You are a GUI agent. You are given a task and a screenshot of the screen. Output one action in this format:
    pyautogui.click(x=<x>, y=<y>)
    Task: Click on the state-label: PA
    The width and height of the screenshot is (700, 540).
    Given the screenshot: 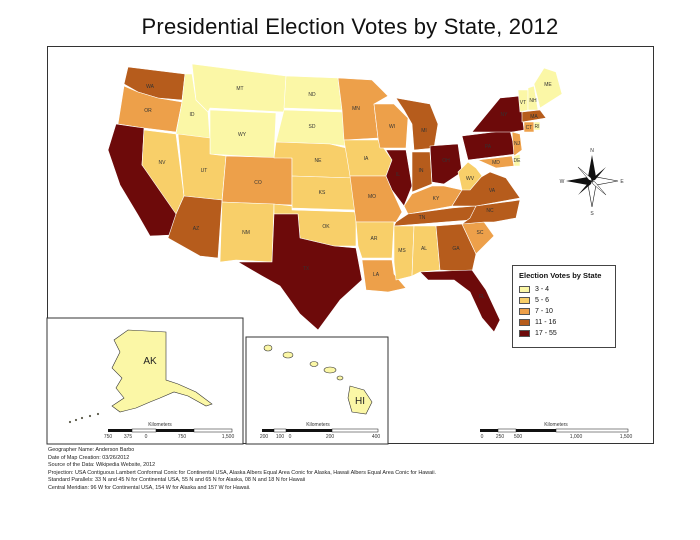 What is the action you would take?
    pyautogui.click(x=488, y=147)
    